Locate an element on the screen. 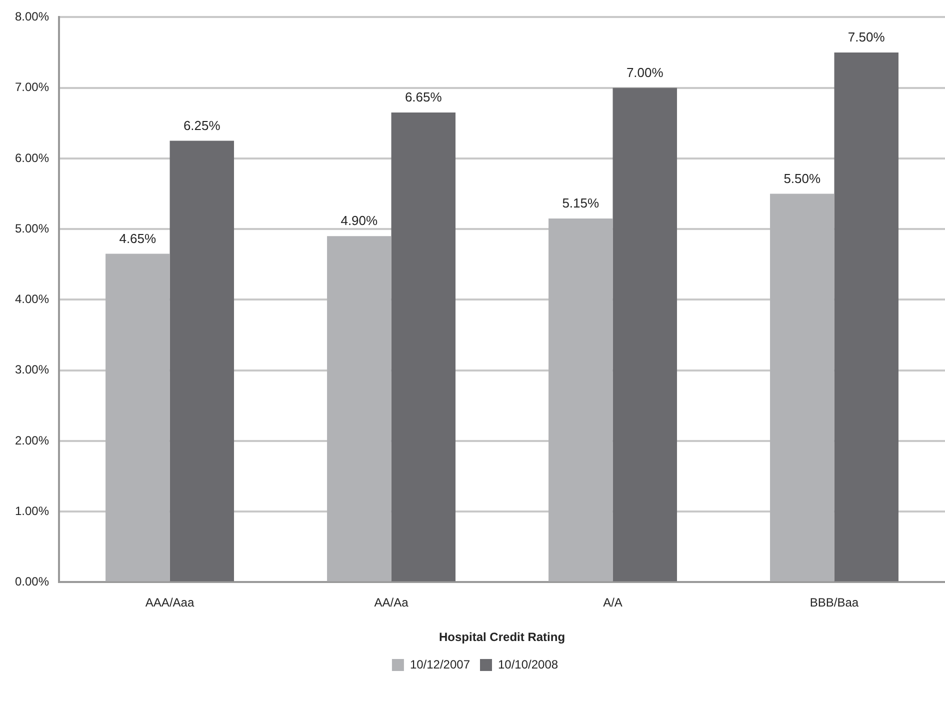 The image size is (945, 701). x-tick-label: AAA/Aaa is located at coordinates (169, 603).